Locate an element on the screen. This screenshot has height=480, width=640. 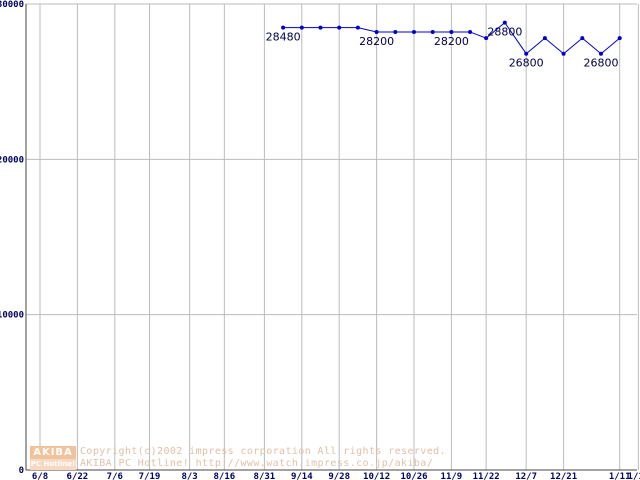
x-tick-label: 8/3 is located at coordinates (189, 476).